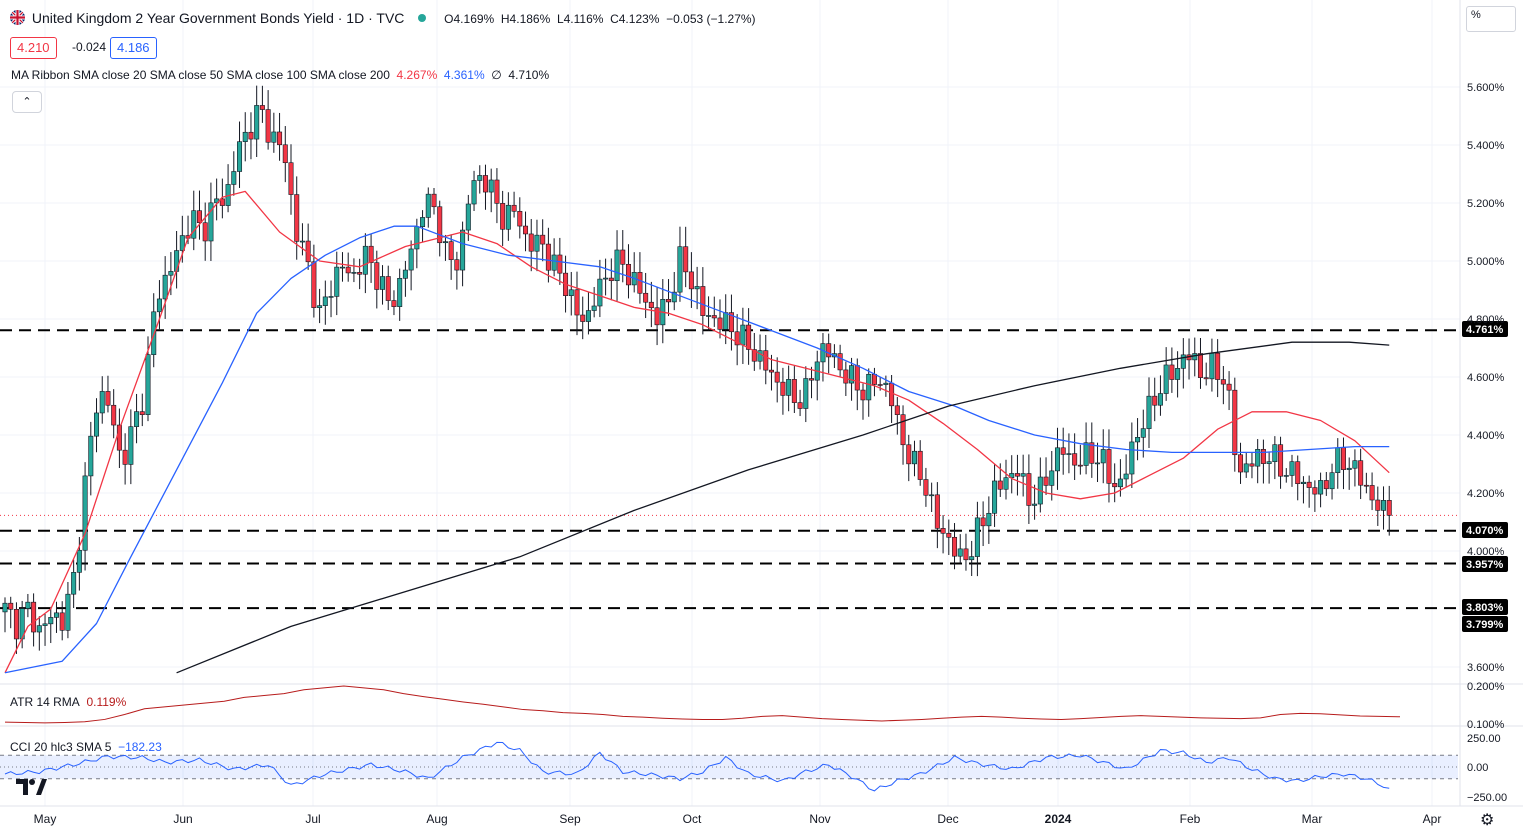 This screenshot has width=1523, height=834. I want to click on atr-legend: ATR 14 RMA 0.119%, so click(68, 702).